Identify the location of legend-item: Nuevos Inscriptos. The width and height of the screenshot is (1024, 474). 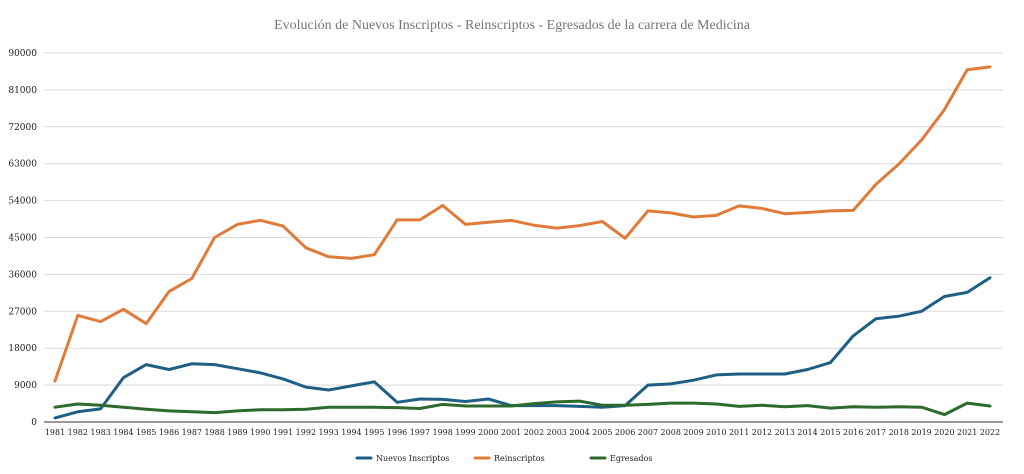
(402, 458).